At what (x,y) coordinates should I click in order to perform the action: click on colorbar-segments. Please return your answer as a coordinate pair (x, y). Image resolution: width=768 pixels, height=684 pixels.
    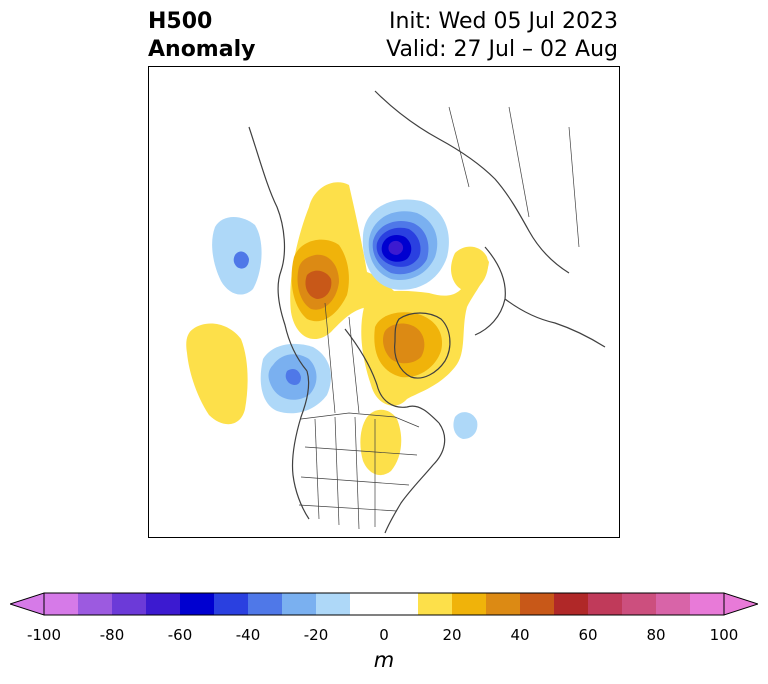
    Looking at the image, I should click on (384, 604).